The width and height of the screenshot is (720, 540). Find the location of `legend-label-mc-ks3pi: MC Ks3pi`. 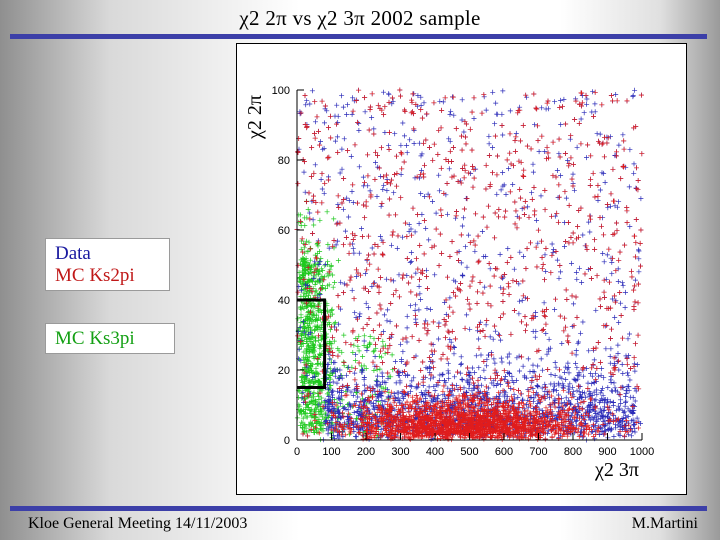

legend-label-mc-ks3pi: MC Ks3pi is located at coordinates (95, 338).